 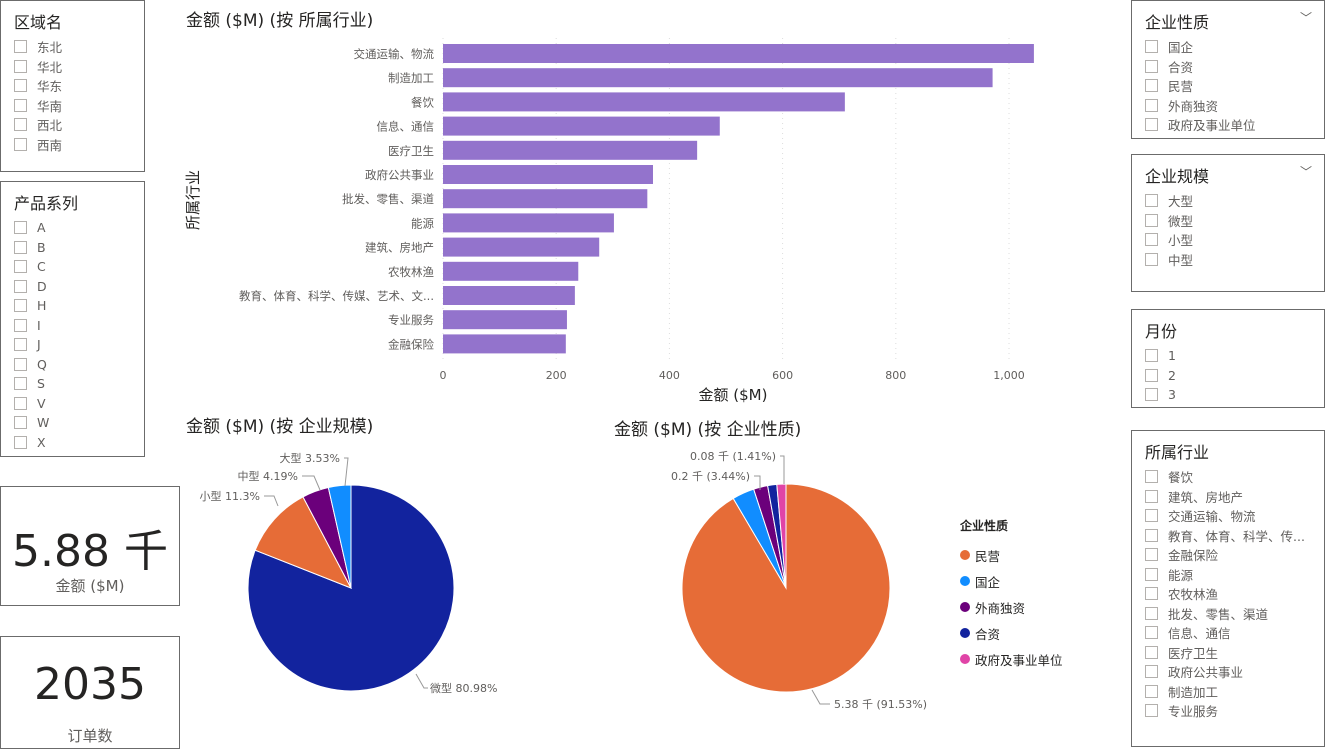 I want to click on slicer-item: X, so click(x=72, y=443).